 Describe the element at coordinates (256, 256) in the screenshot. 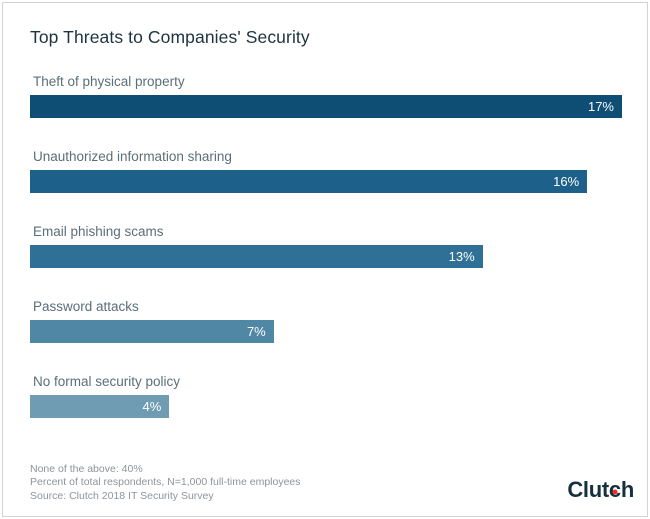

I see `bar: 13%` at that location.